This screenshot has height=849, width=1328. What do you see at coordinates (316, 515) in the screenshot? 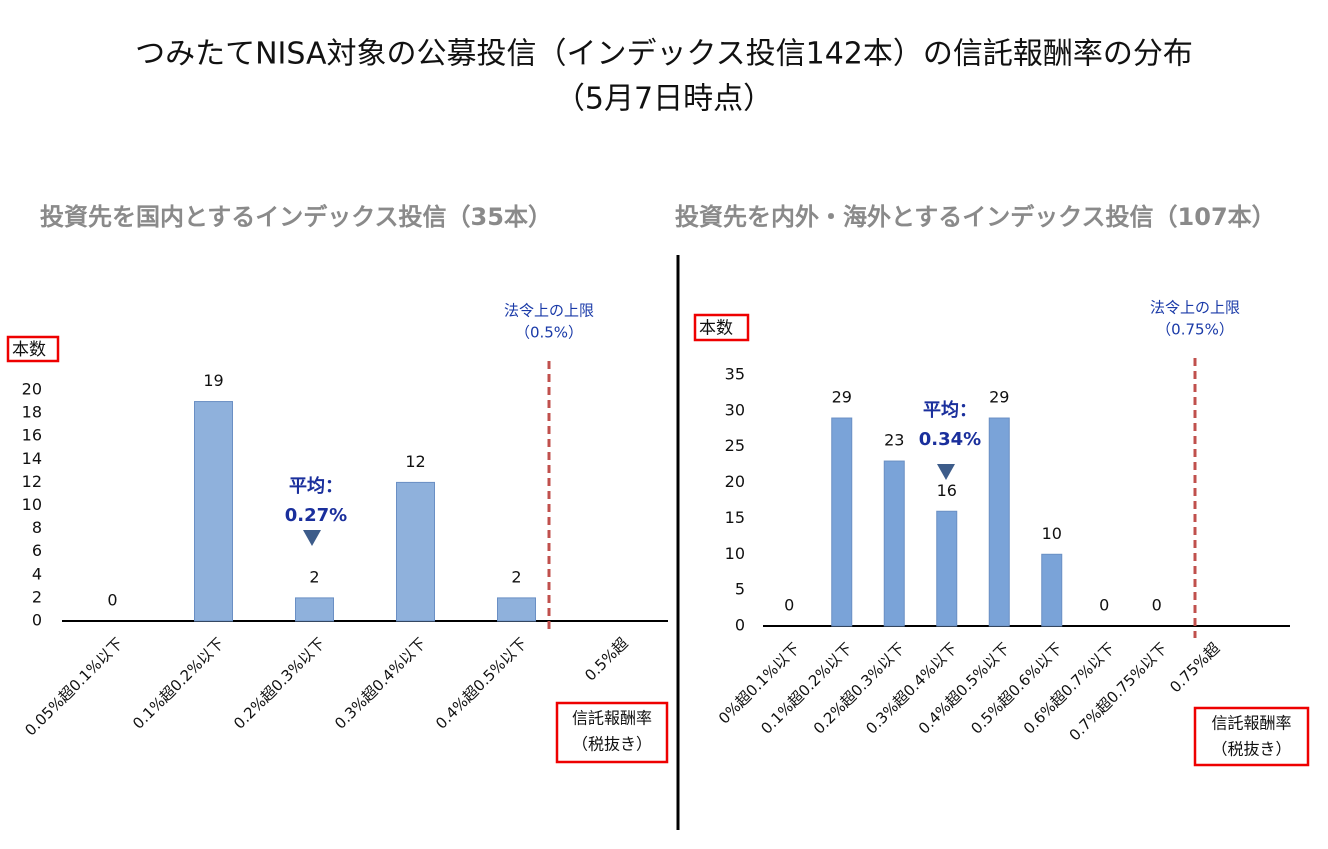
I see `mean-annotation: 0.27%` at bounding box center [316, 515].